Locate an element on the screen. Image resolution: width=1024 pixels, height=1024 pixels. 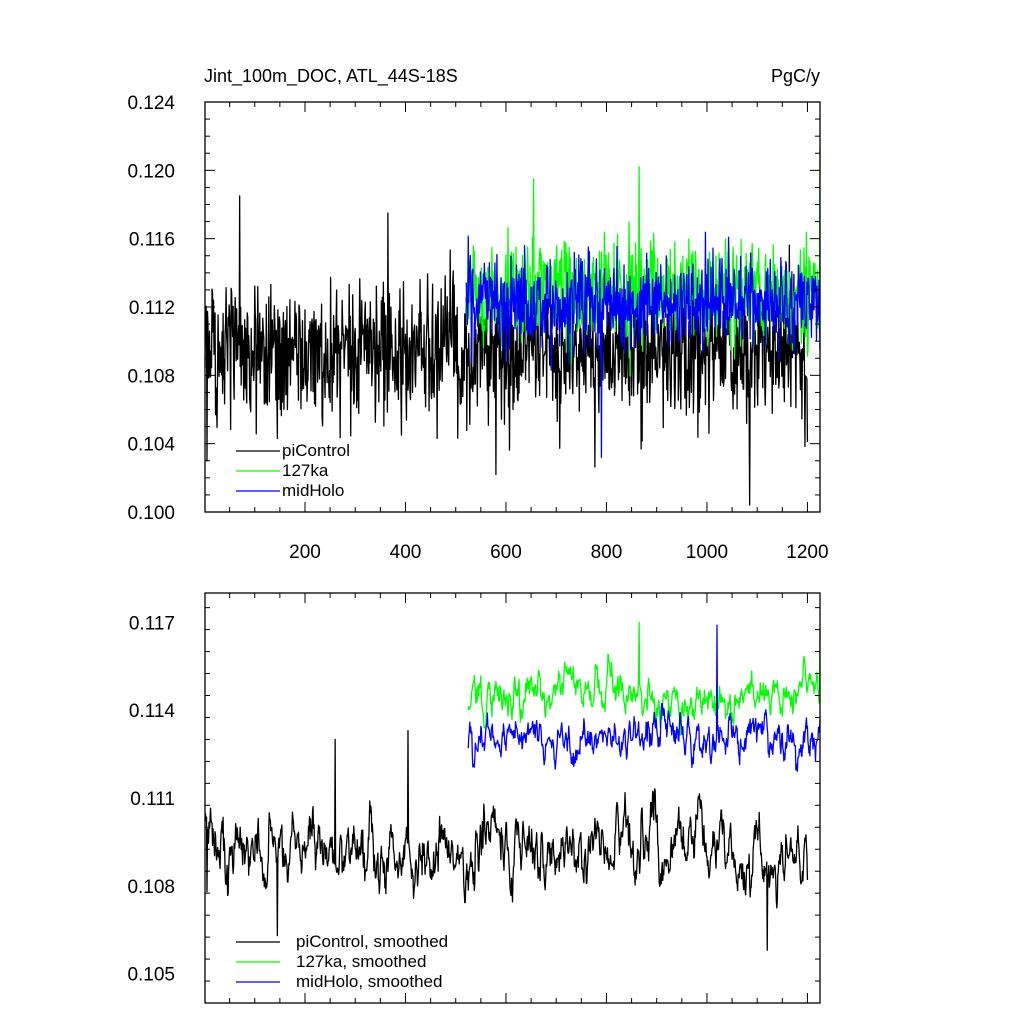
bottom-y-tick-label: 0.105 is located at coordinates (151, 975).